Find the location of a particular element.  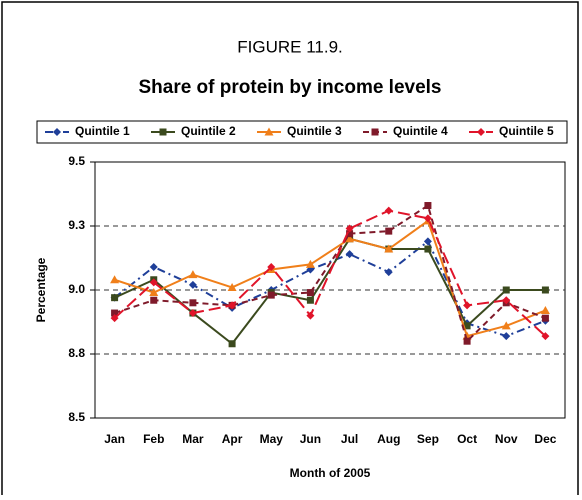

chart-title: FIGURE 11.9. is located at coordinates (290, 46).